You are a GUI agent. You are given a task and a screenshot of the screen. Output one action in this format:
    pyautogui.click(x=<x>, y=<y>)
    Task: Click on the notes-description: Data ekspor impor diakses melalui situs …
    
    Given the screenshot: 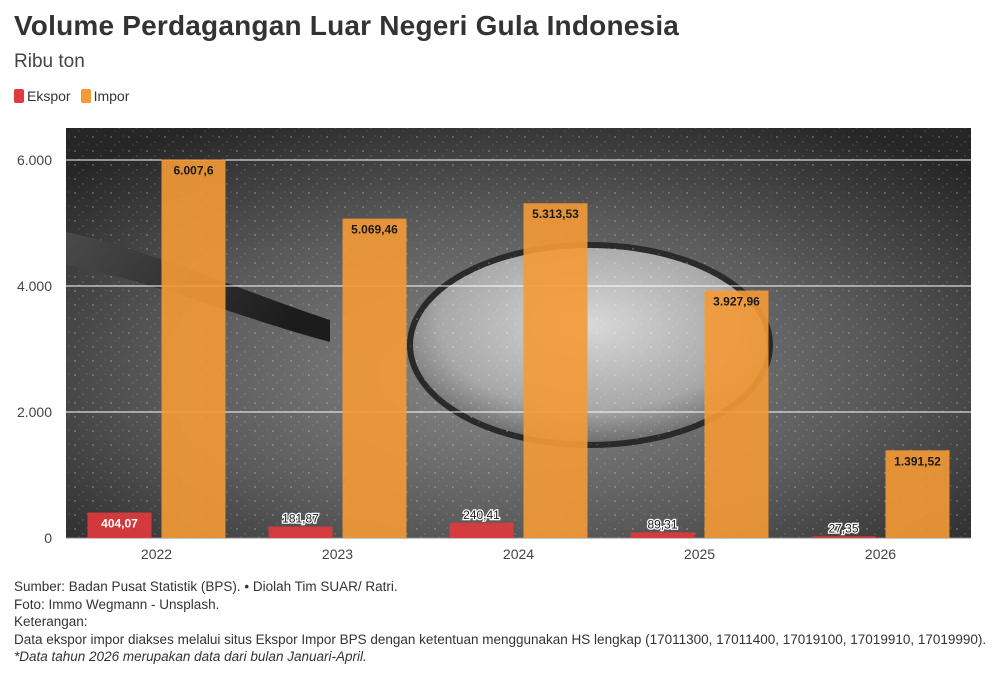 What is the action you would take?
    pyautogui.click(x=500, y=639)
    